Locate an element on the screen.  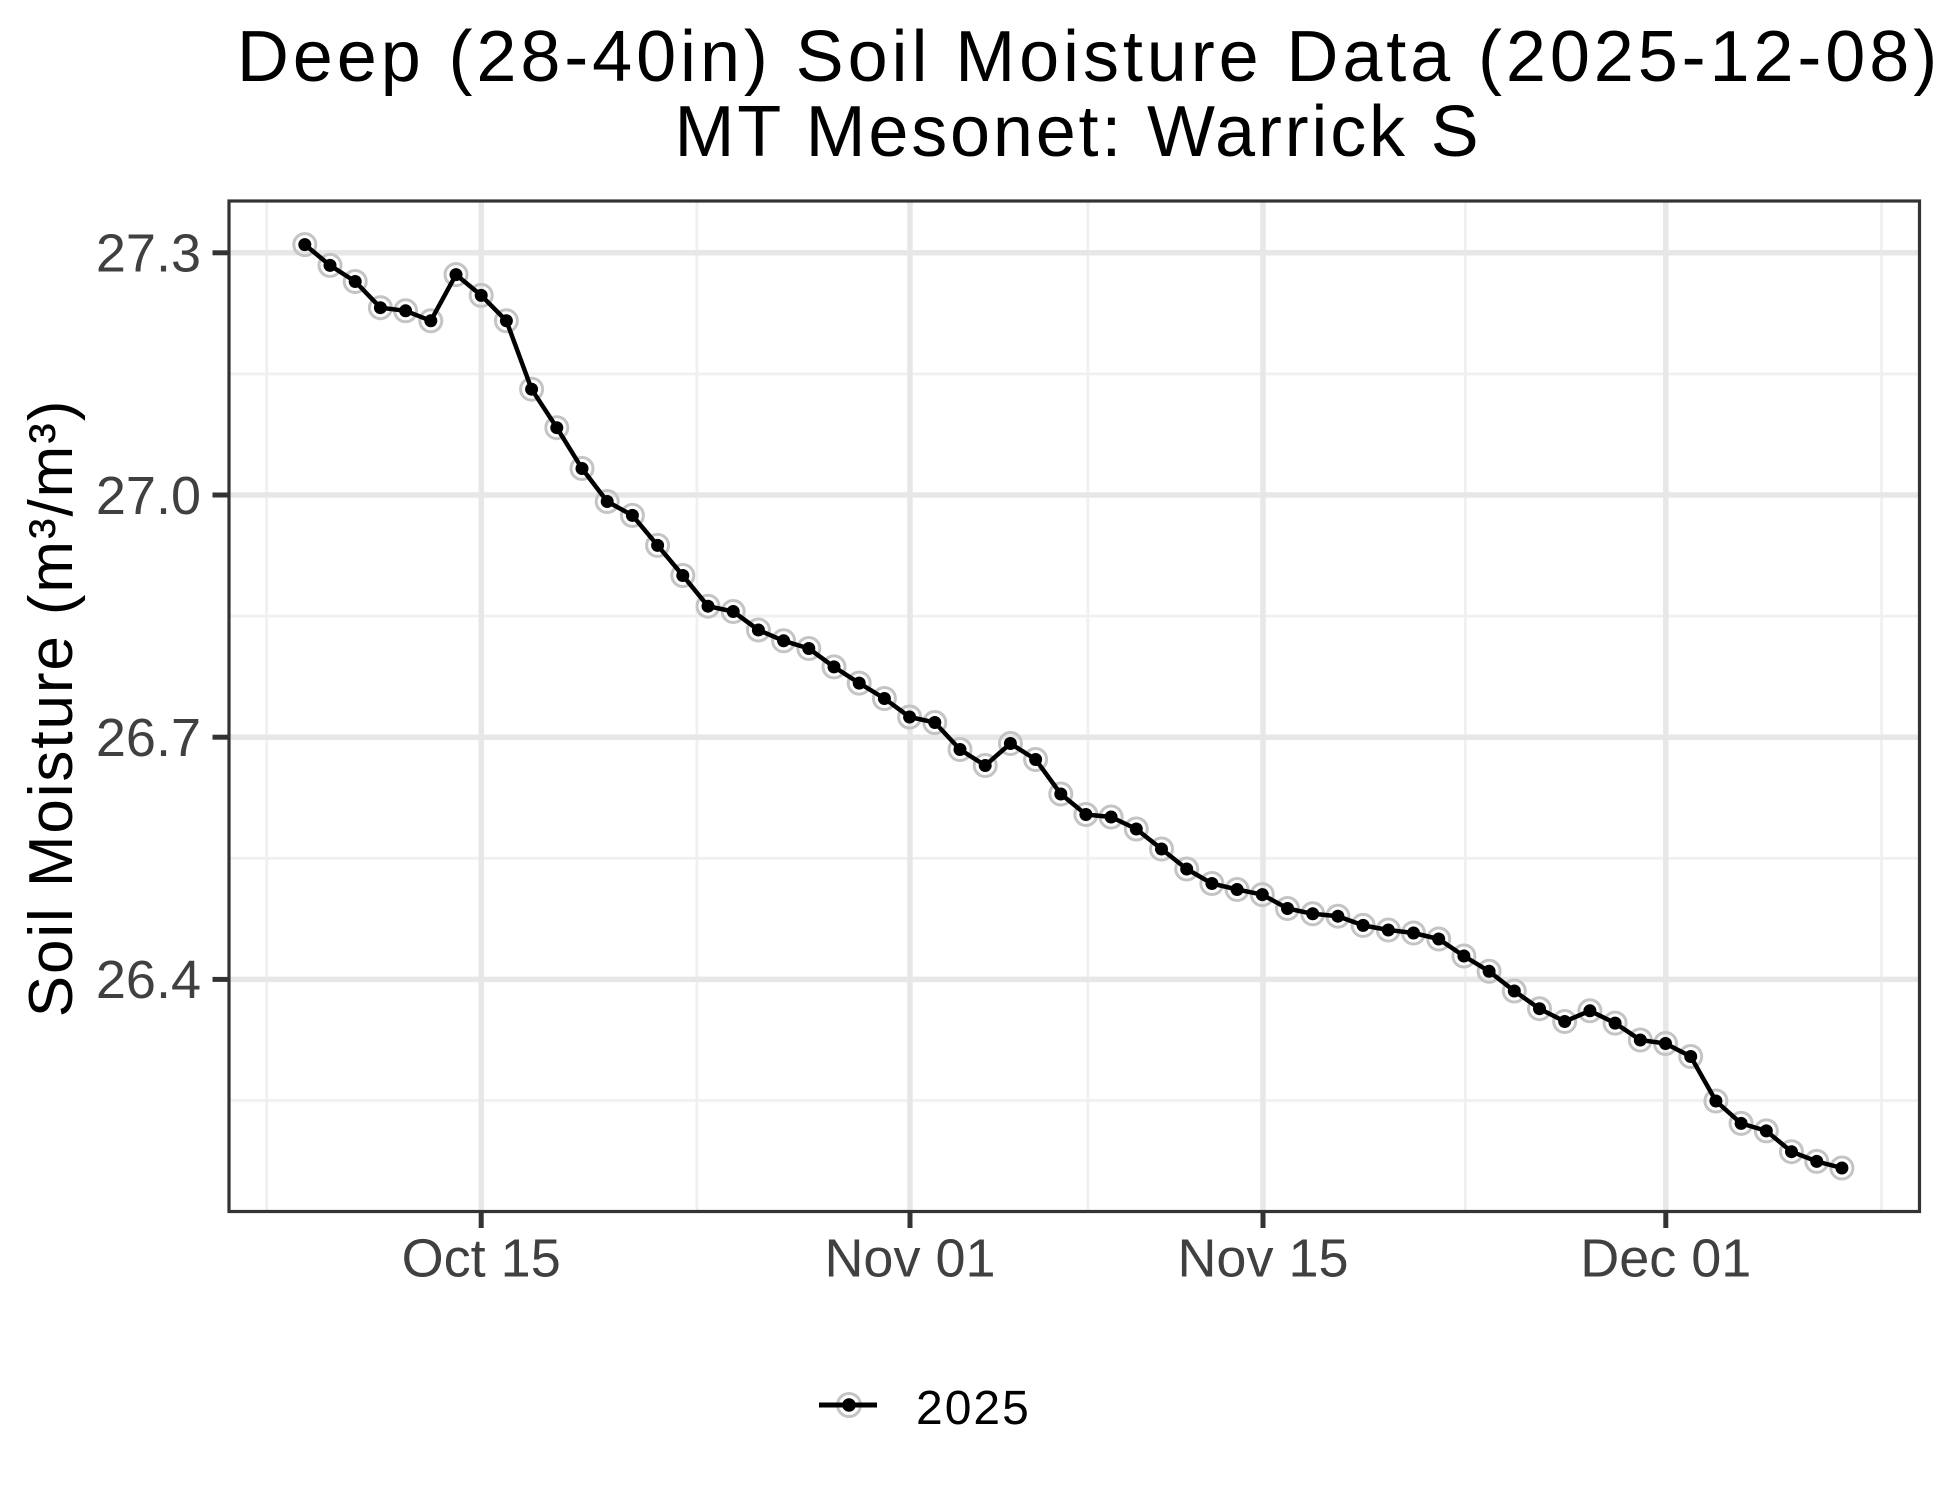
svg-text: Soil Moisture (m³/m³) is located at coordinates (51, 708).